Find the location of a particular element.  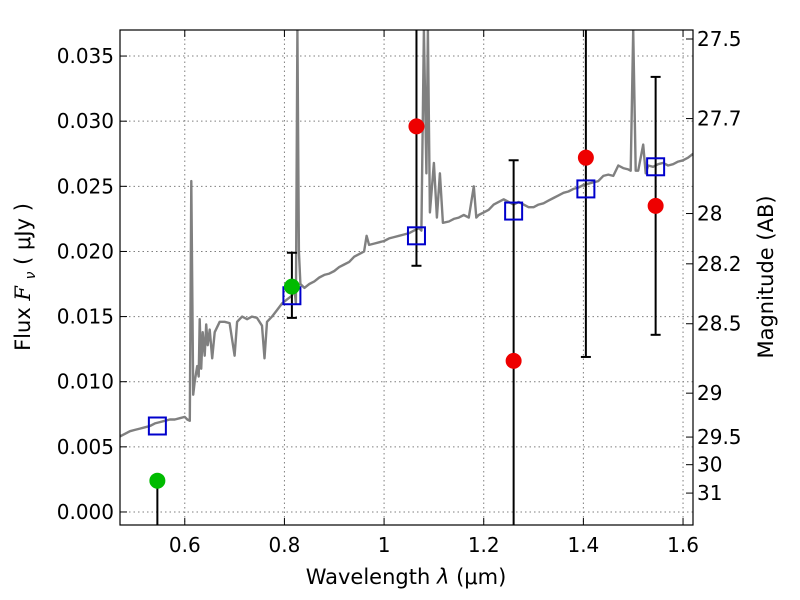

y-tick-label: 0.015 is located at coordinates (85, 317).